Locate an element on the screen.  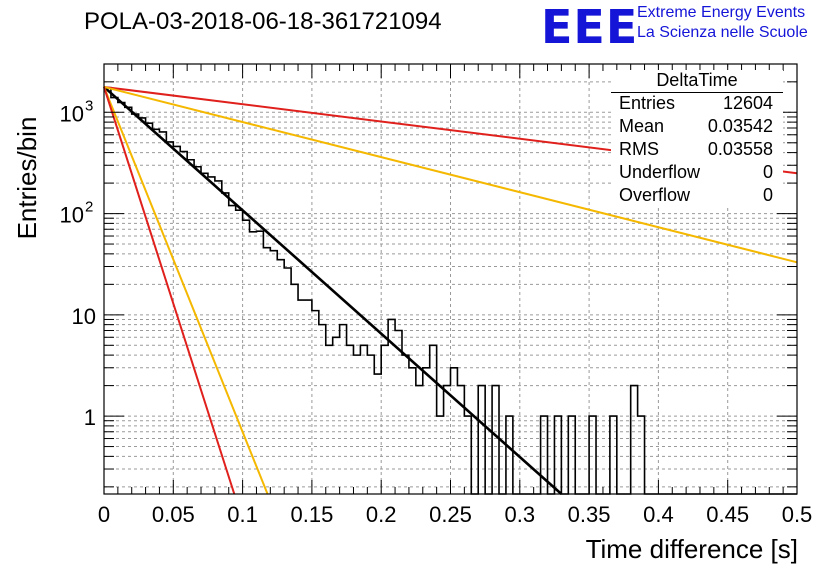
x-tick-label: 0.3 is located at coordinates (520, 514).